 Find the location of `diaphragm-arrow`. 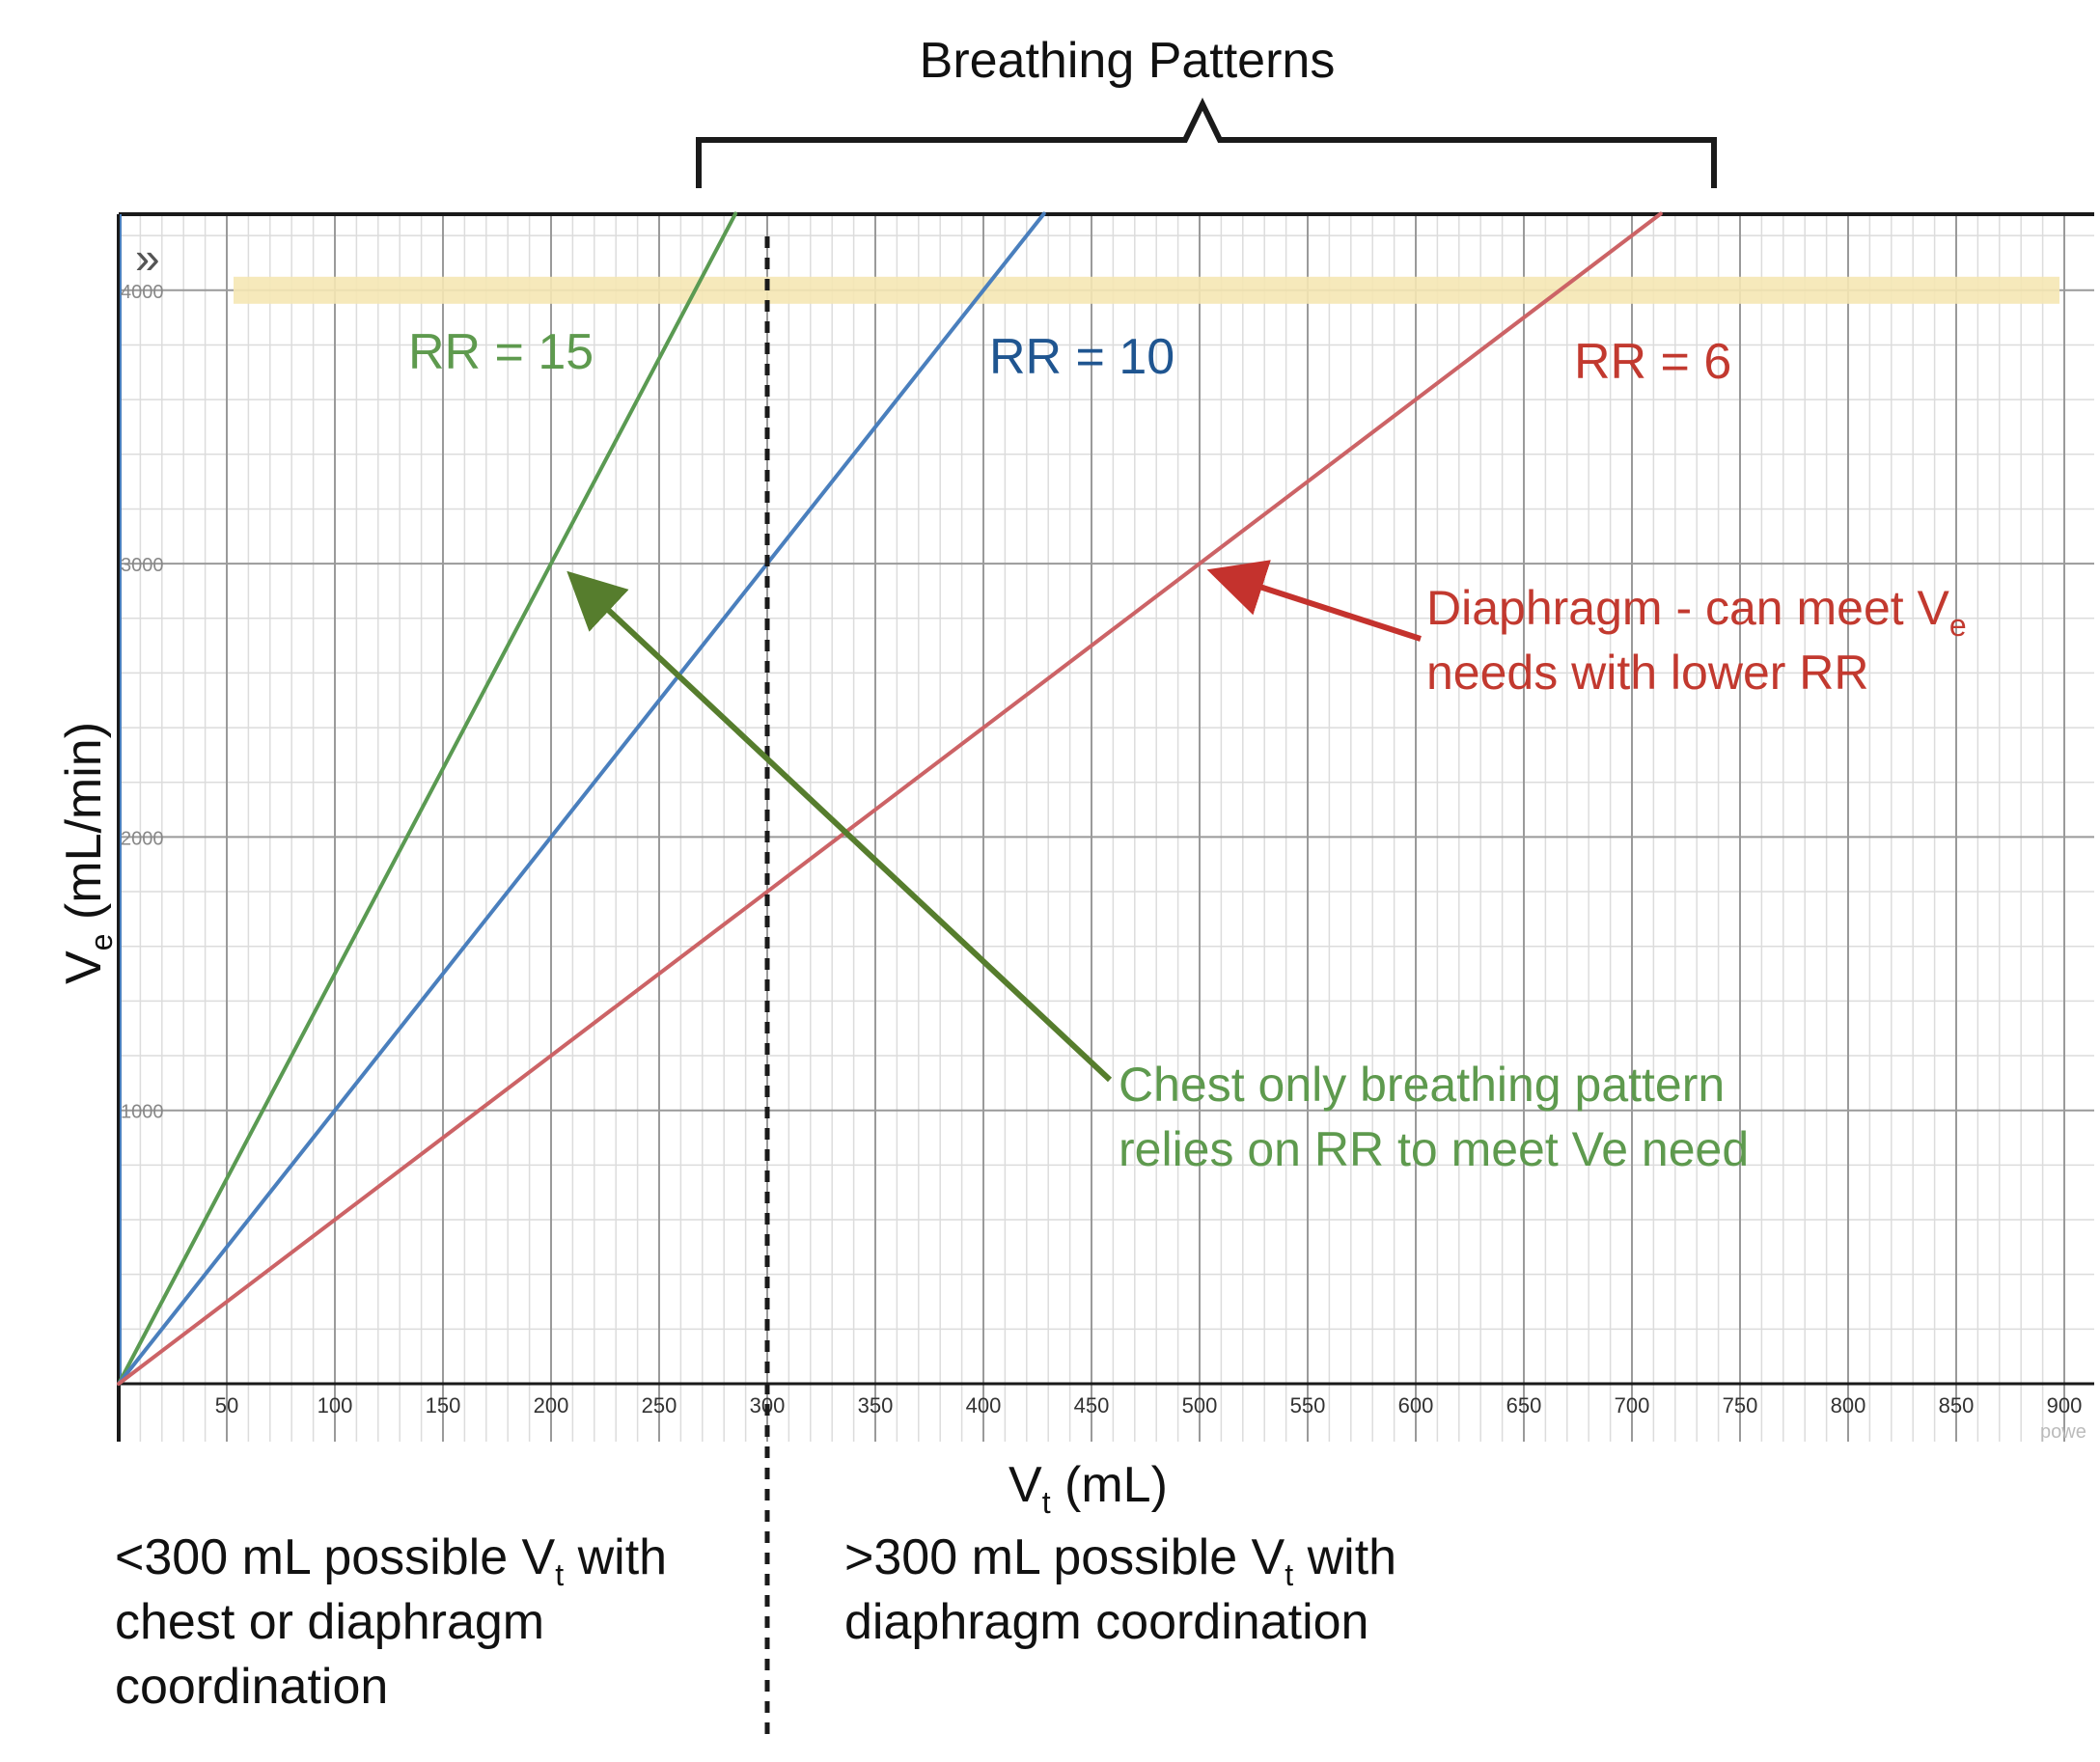

diaphragm-arrow is located at coordinates (1314, 601).